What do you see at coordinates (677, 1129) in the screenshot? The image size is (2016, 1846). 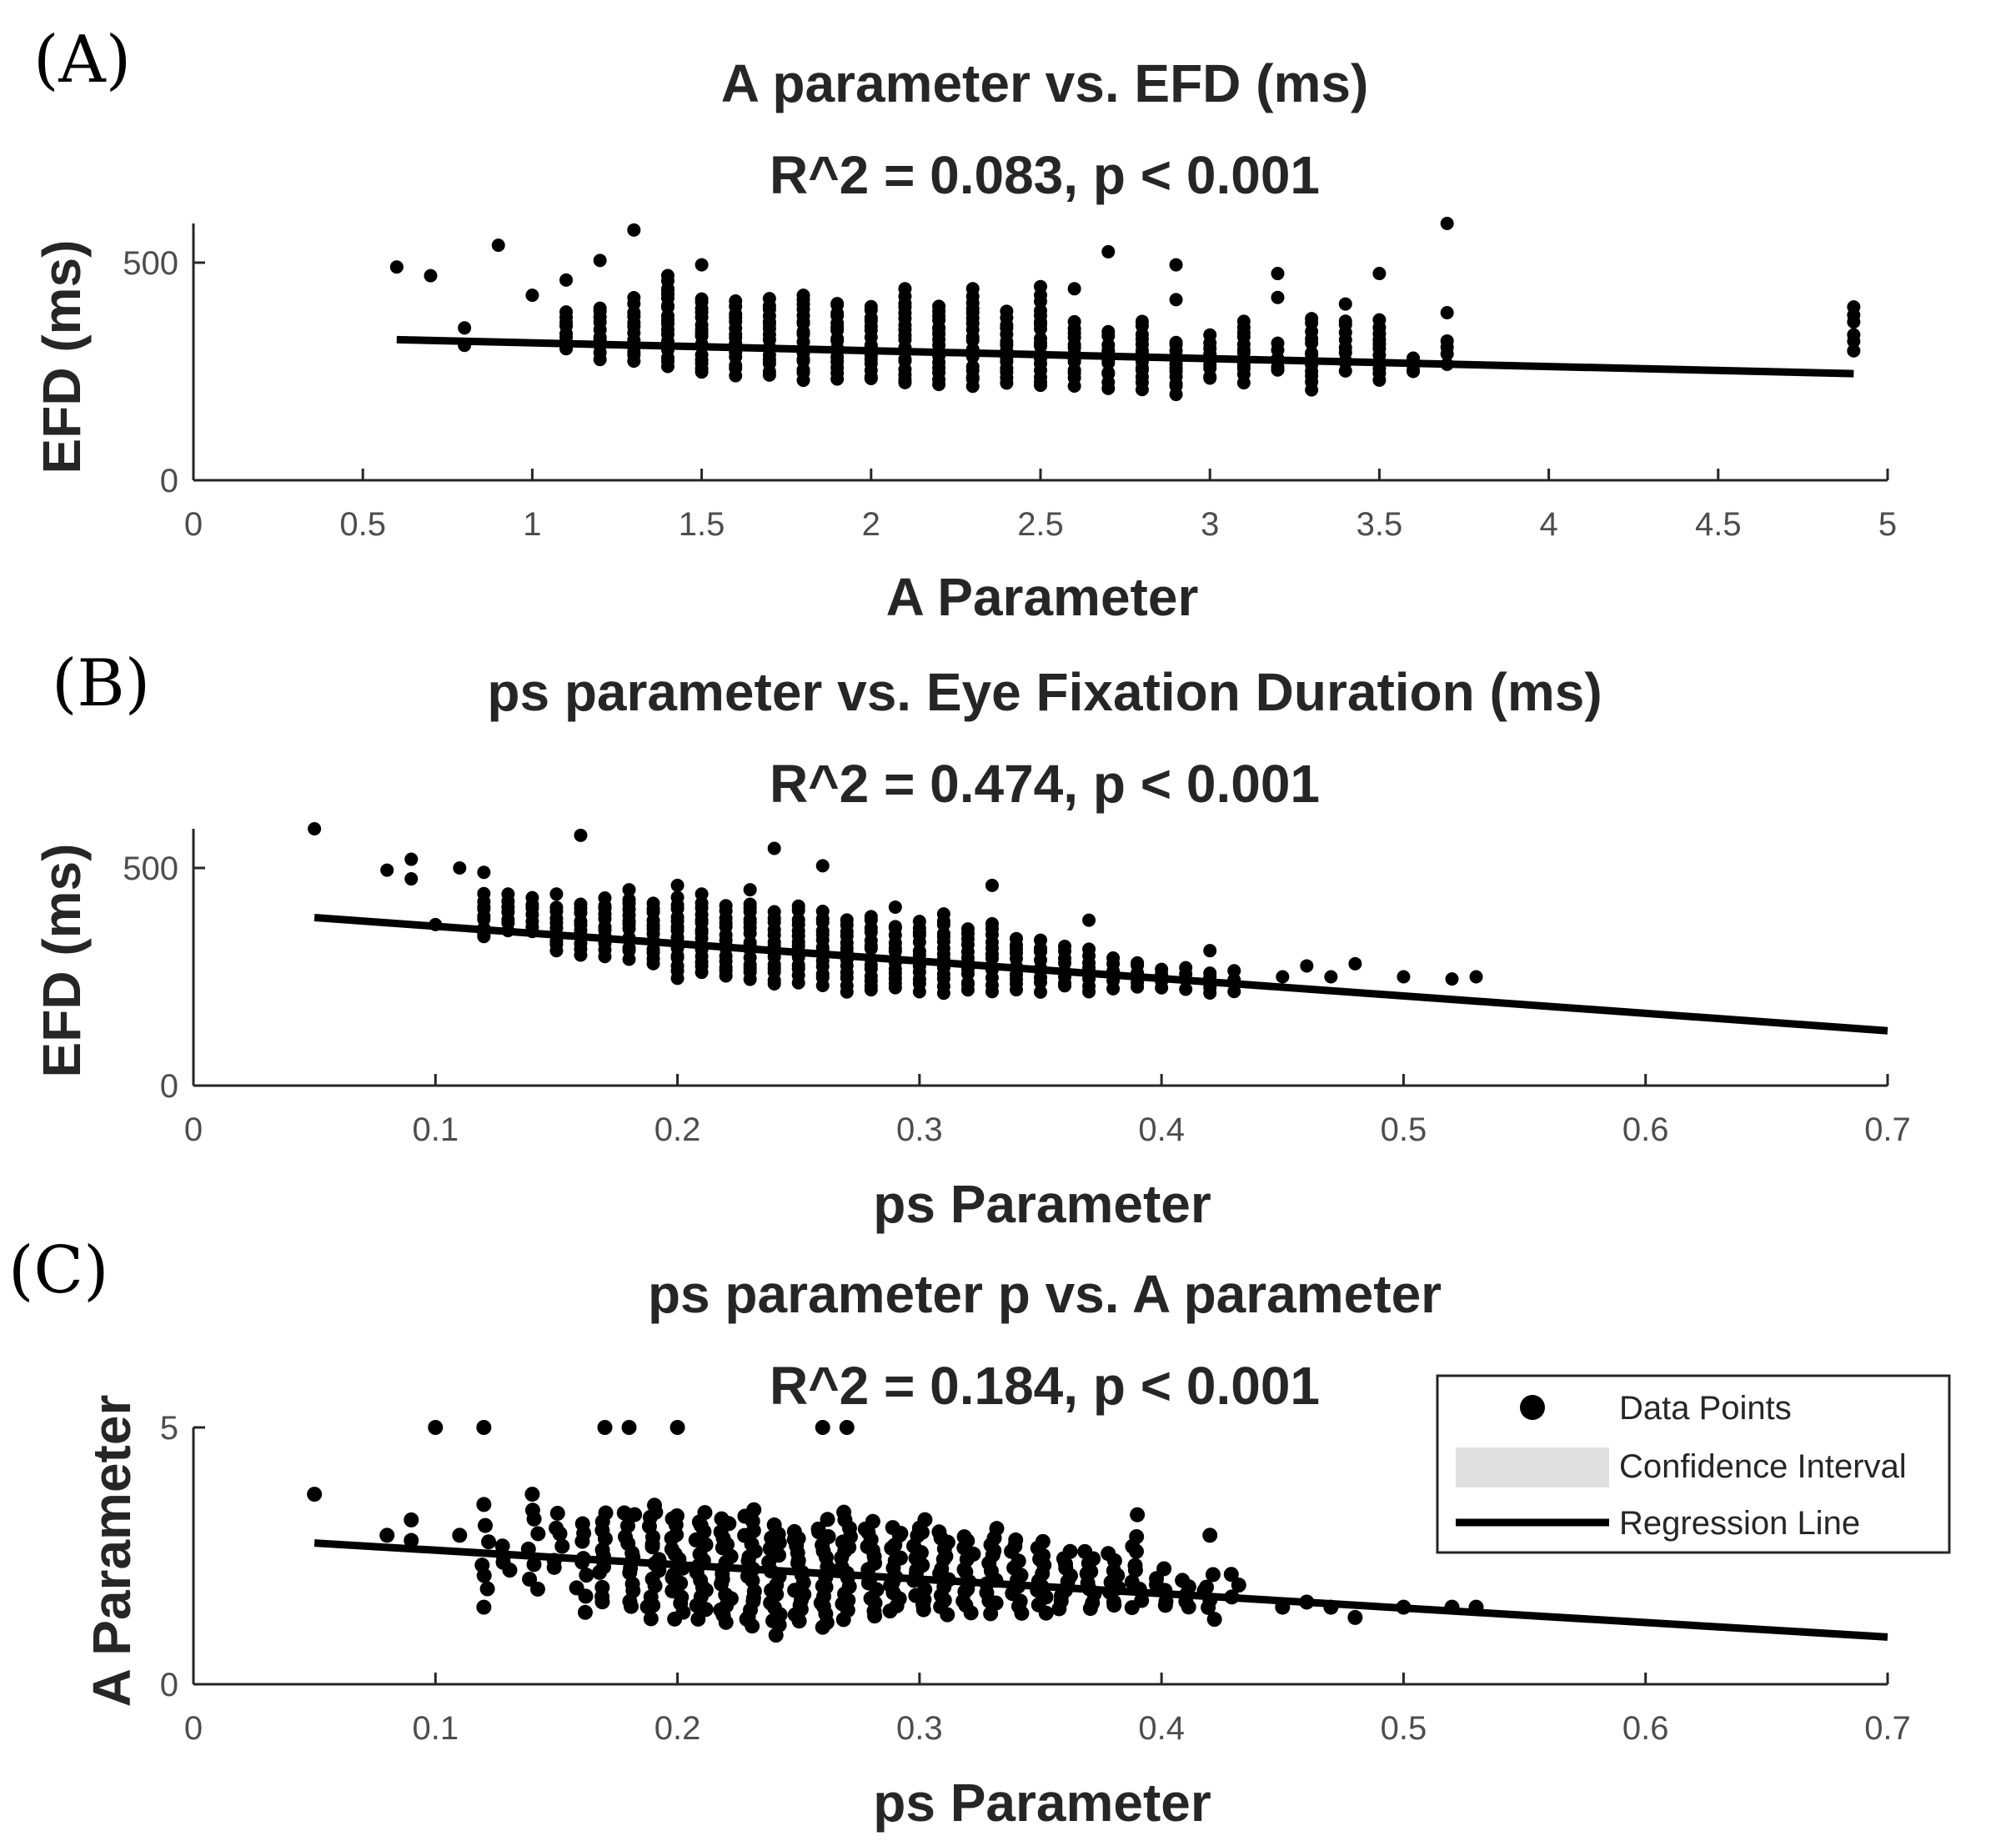 I see `panel-b-x-tick-label: 0.2` at bounding box center [677, 1129].